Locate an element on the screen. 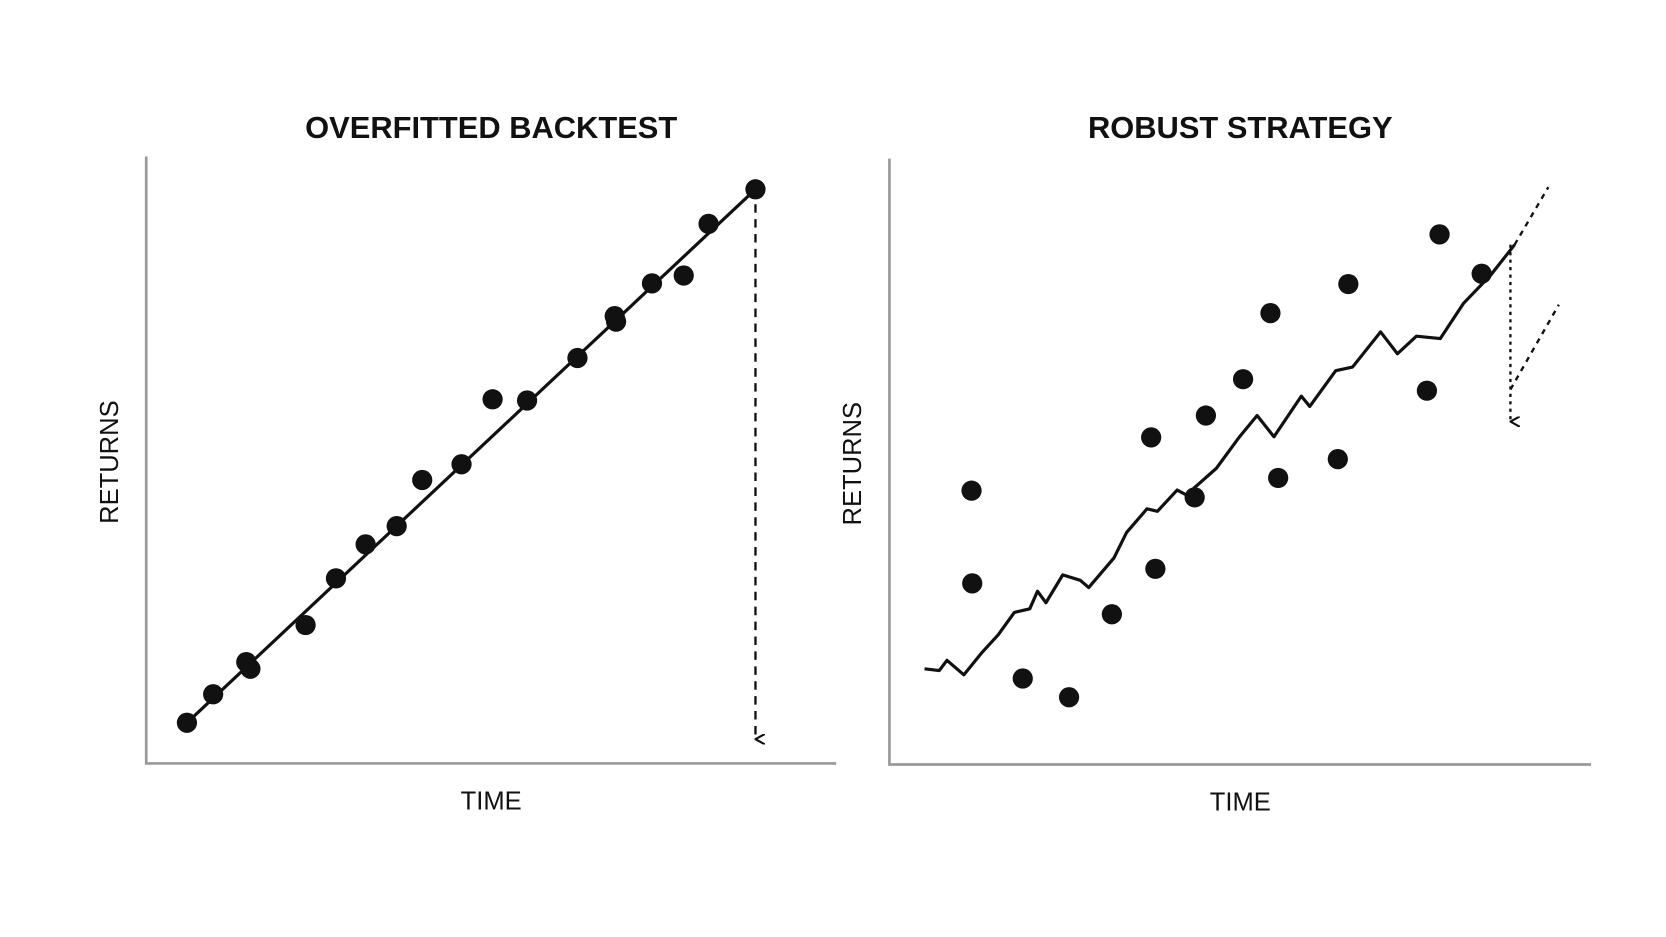 This screenshot has width=1666, height=937. chart-title: ROBUST STRATEGY is located at coordinates (1240, 127).